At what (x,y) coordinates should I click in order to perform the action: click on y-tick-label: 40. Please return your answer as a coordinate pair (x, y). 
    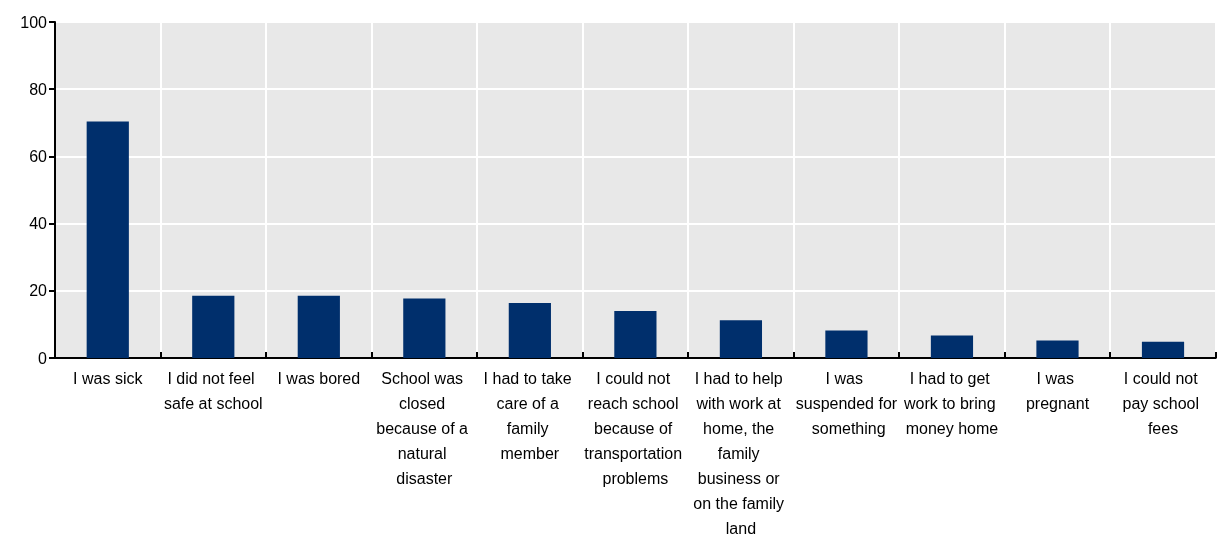
    Looking at the image, I should click on (38, 224).